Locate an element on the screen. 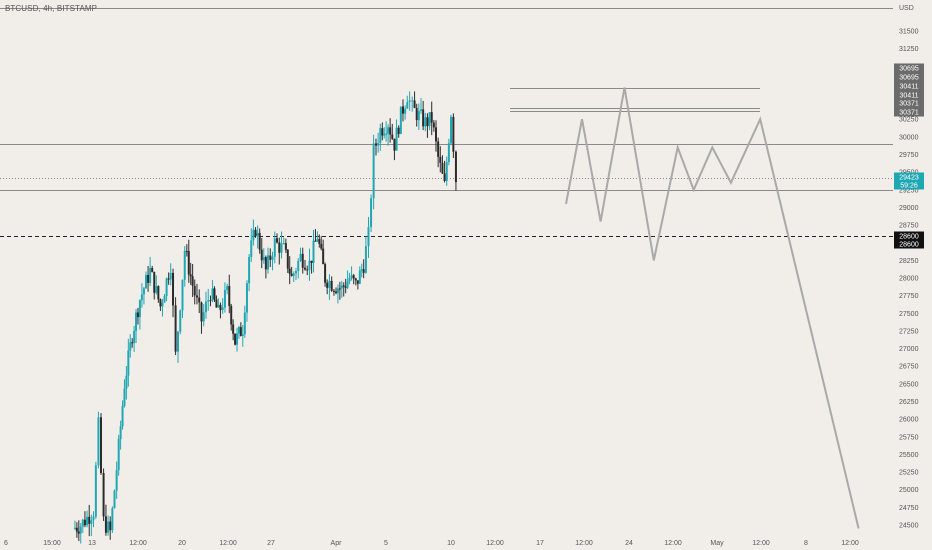 The width and height of the screenshot is (932, 550). price-tag-label: 30371 is located at coordinates (909, 104).